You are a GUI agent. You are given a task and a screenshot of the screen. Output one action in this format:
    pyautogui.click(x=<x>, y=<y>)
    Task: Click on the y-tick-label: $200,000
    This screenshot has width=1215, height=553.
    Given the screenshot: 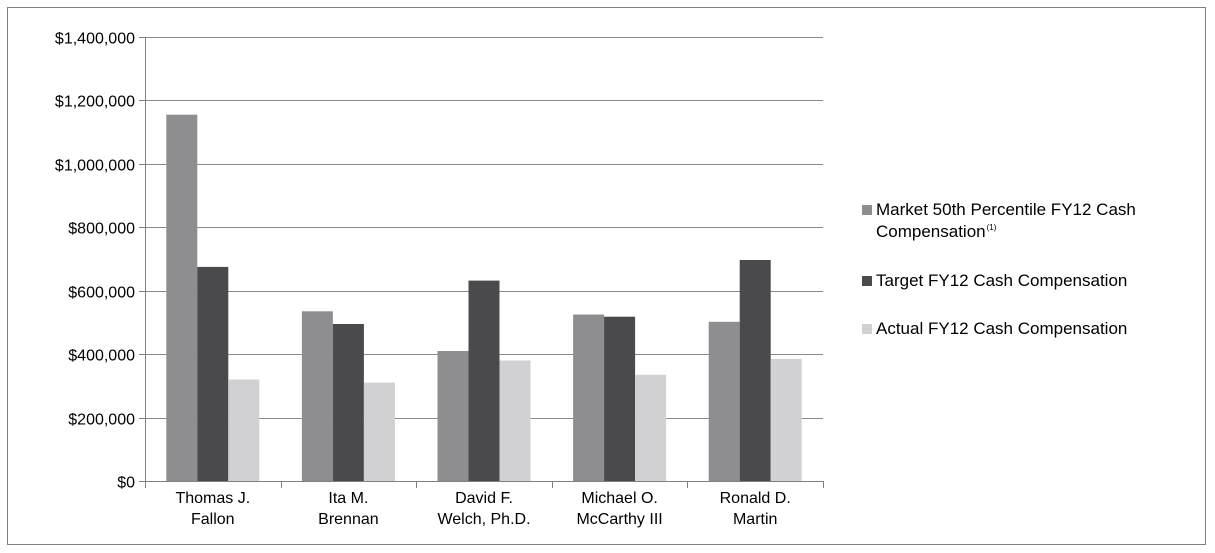 What is the action you would take?
    pyautogui.click(x=101, y=420)
    